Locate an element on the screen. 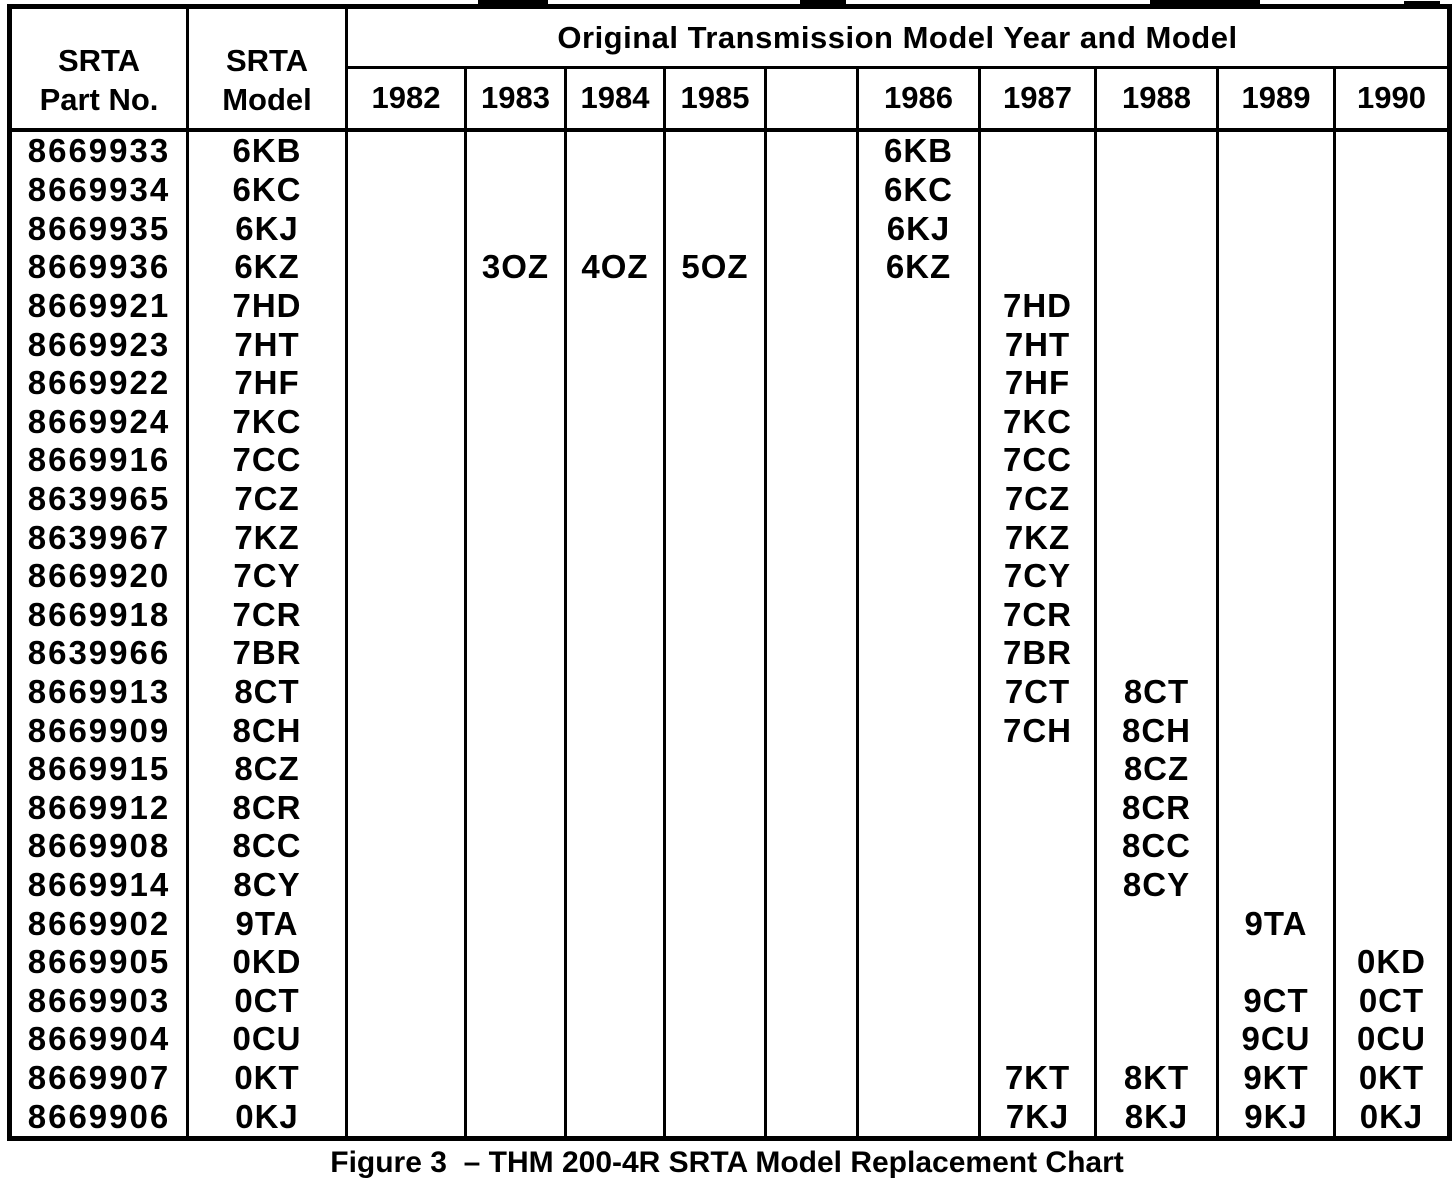 The height and width of the screenshot is (1184, 1456). cell-part-no: 8669912 is located at coordinates (98, 807).